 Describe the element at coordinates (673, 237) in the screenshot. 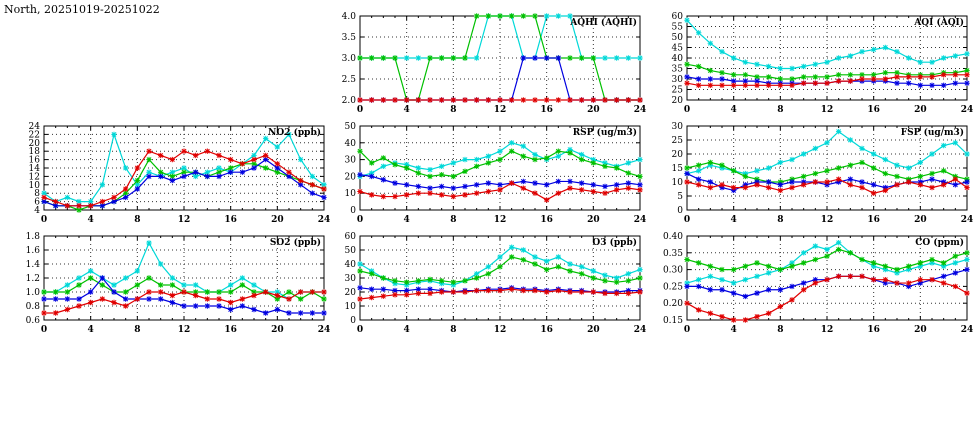

I see `svg-text: 0.40` at that location.